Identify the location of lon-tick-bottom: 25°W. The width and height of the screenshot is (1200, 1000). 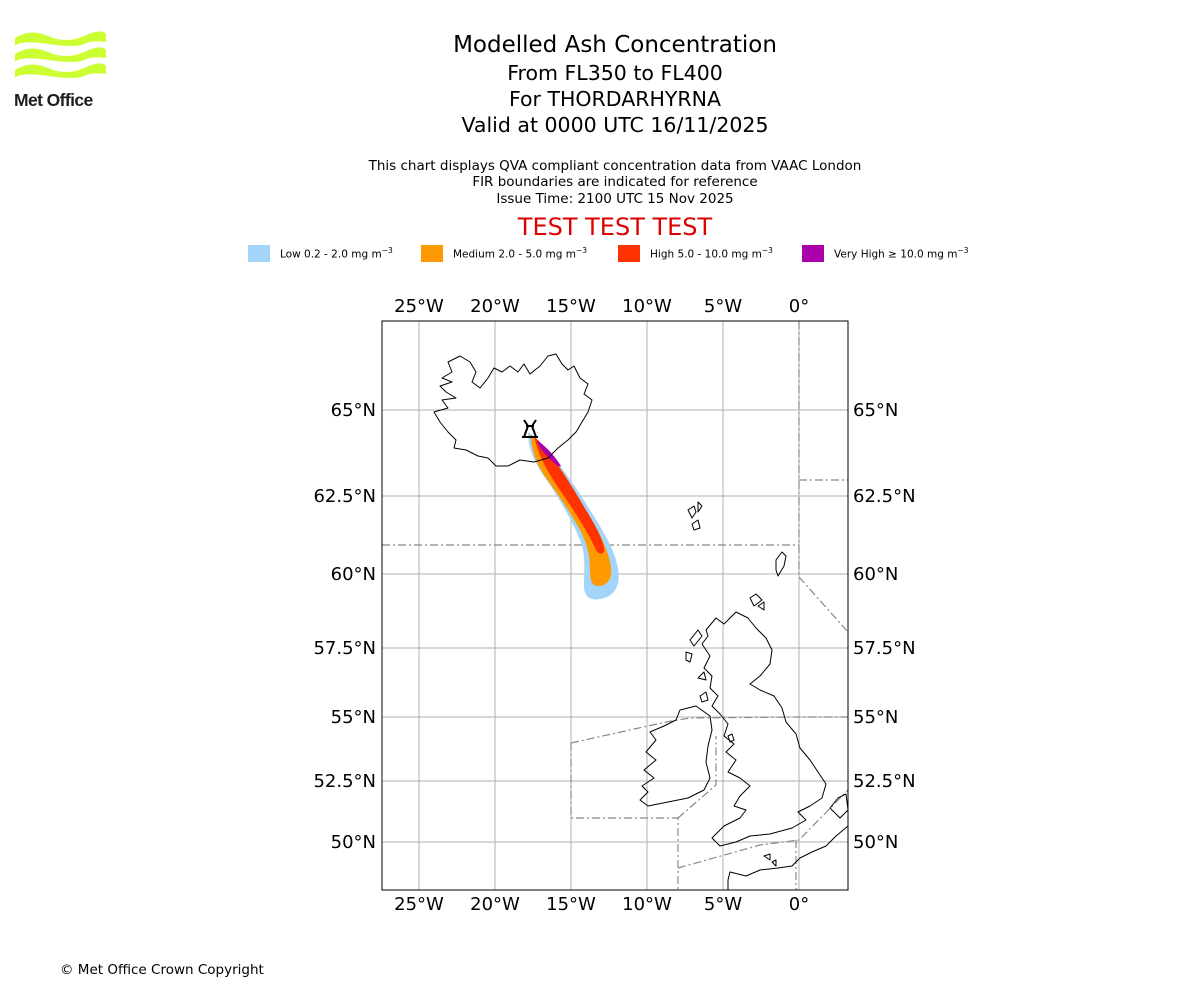
(419, 904).